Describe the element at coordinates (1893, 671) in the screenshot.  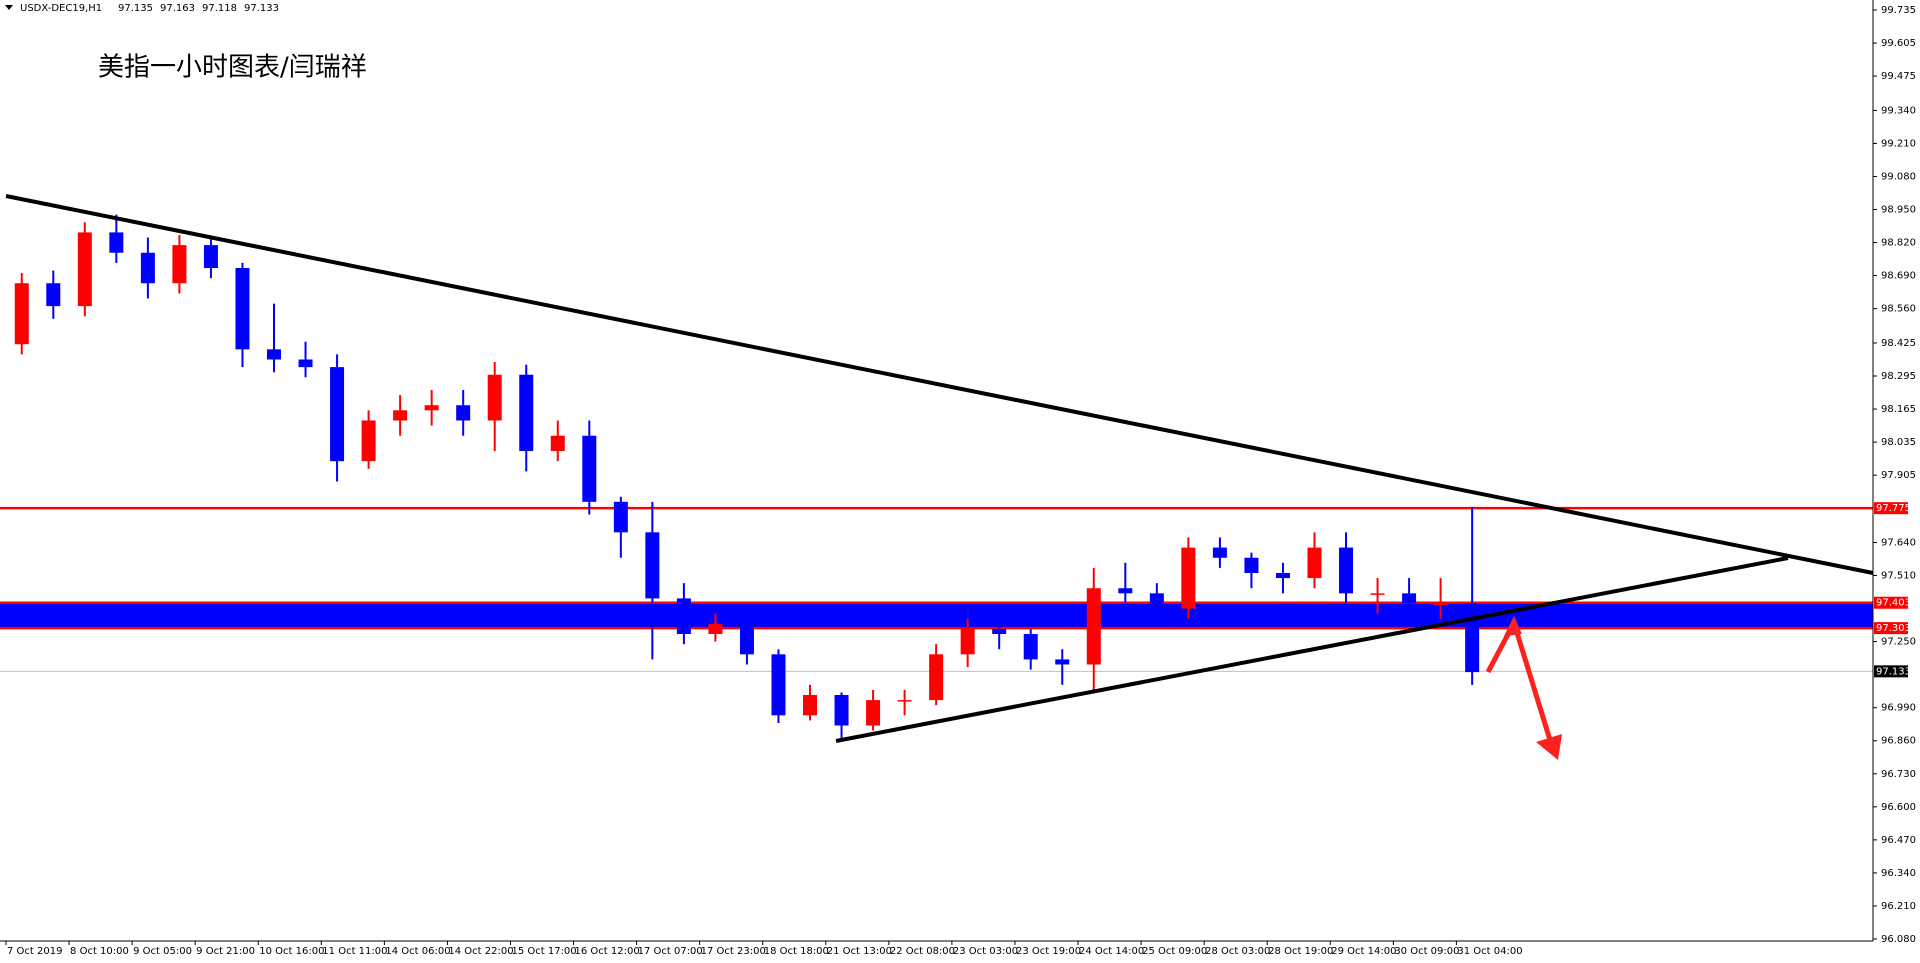
I see `price-label: 97.133` at that location.